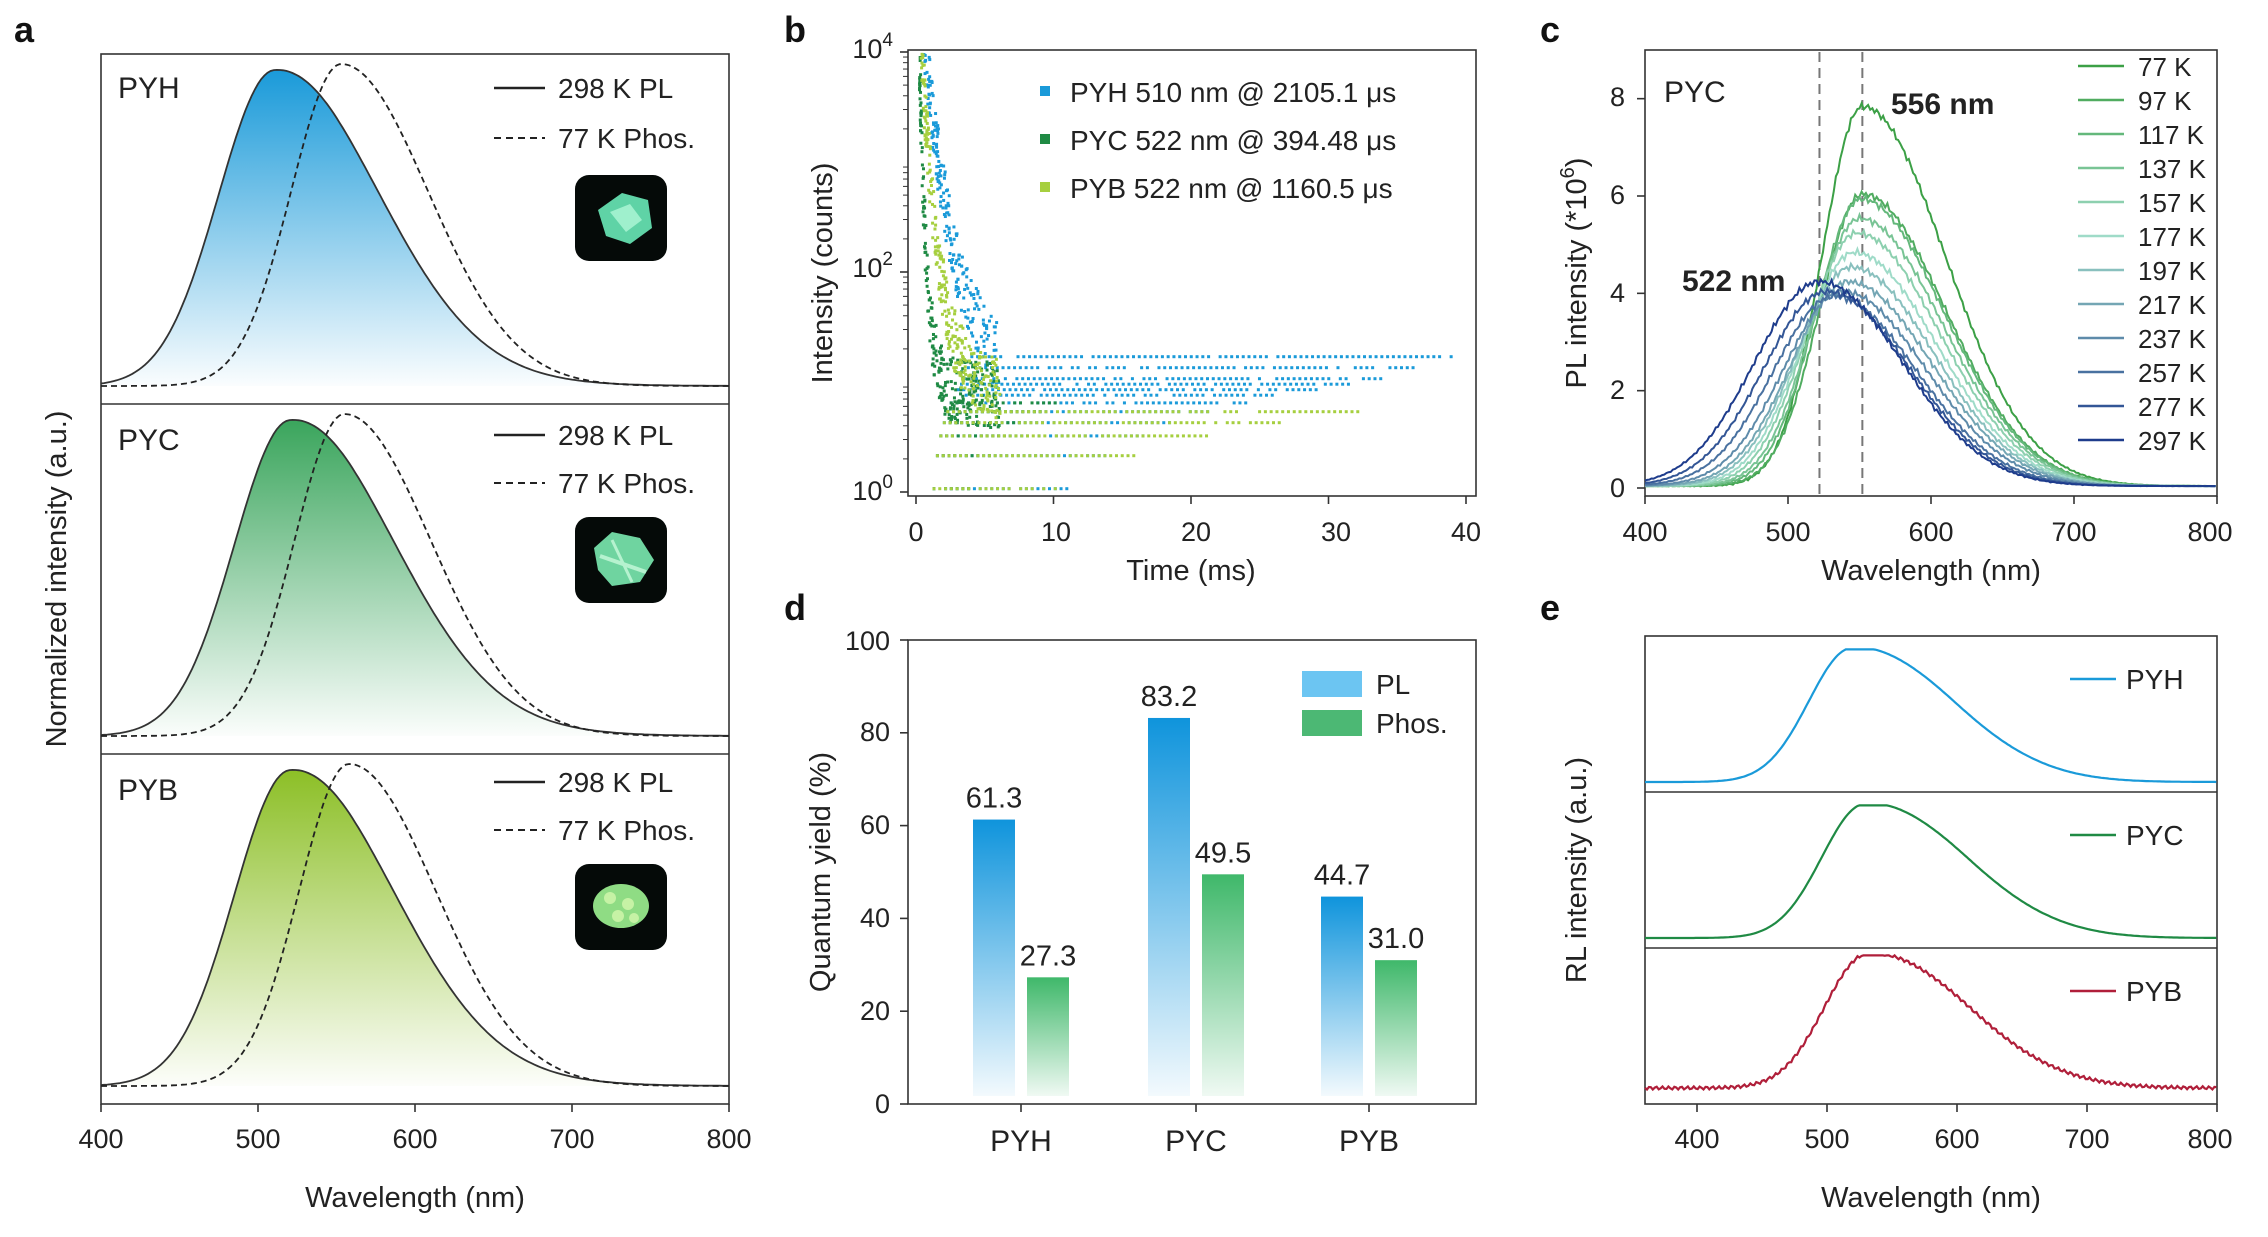  What do you see at coordinates (2172, 271) in the screenshot?
I see `legend-label: 197 K` at bounding box center [2172, 271].